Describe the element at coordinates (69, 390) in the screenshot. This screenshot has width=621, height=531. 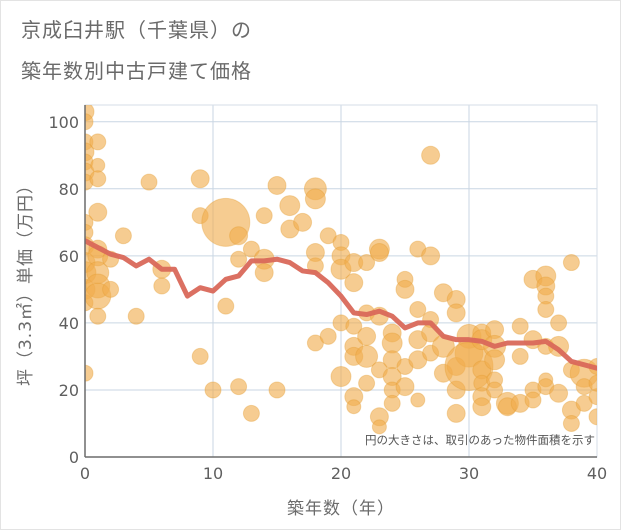
I see `y-tick-label: 20` at that location.